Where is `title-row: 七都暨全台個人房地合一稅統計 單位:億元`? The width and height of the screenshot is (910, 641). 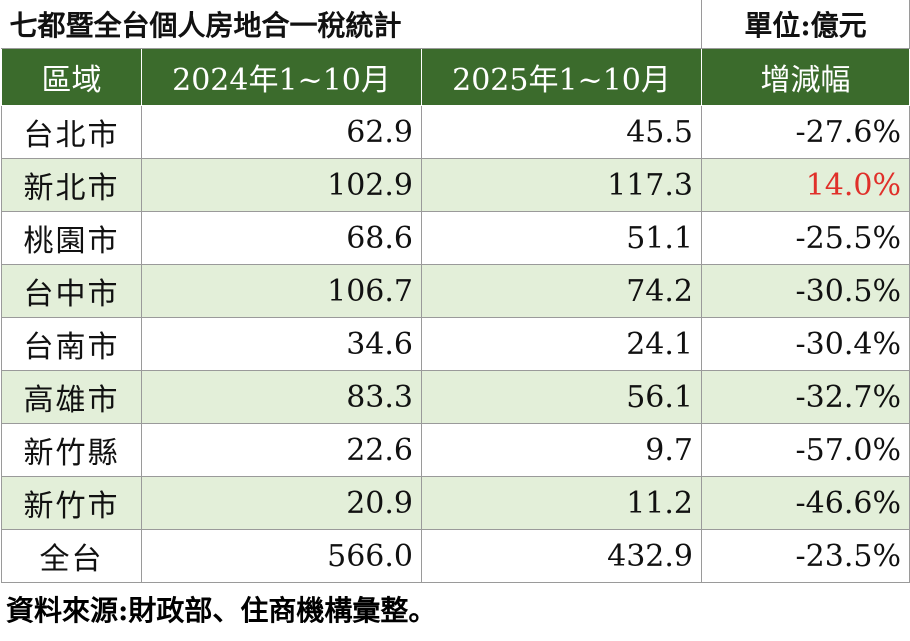 title-row: 七都暨全台個人房地合一稅統計 單位:億元 is located at coordinates (455, 24).